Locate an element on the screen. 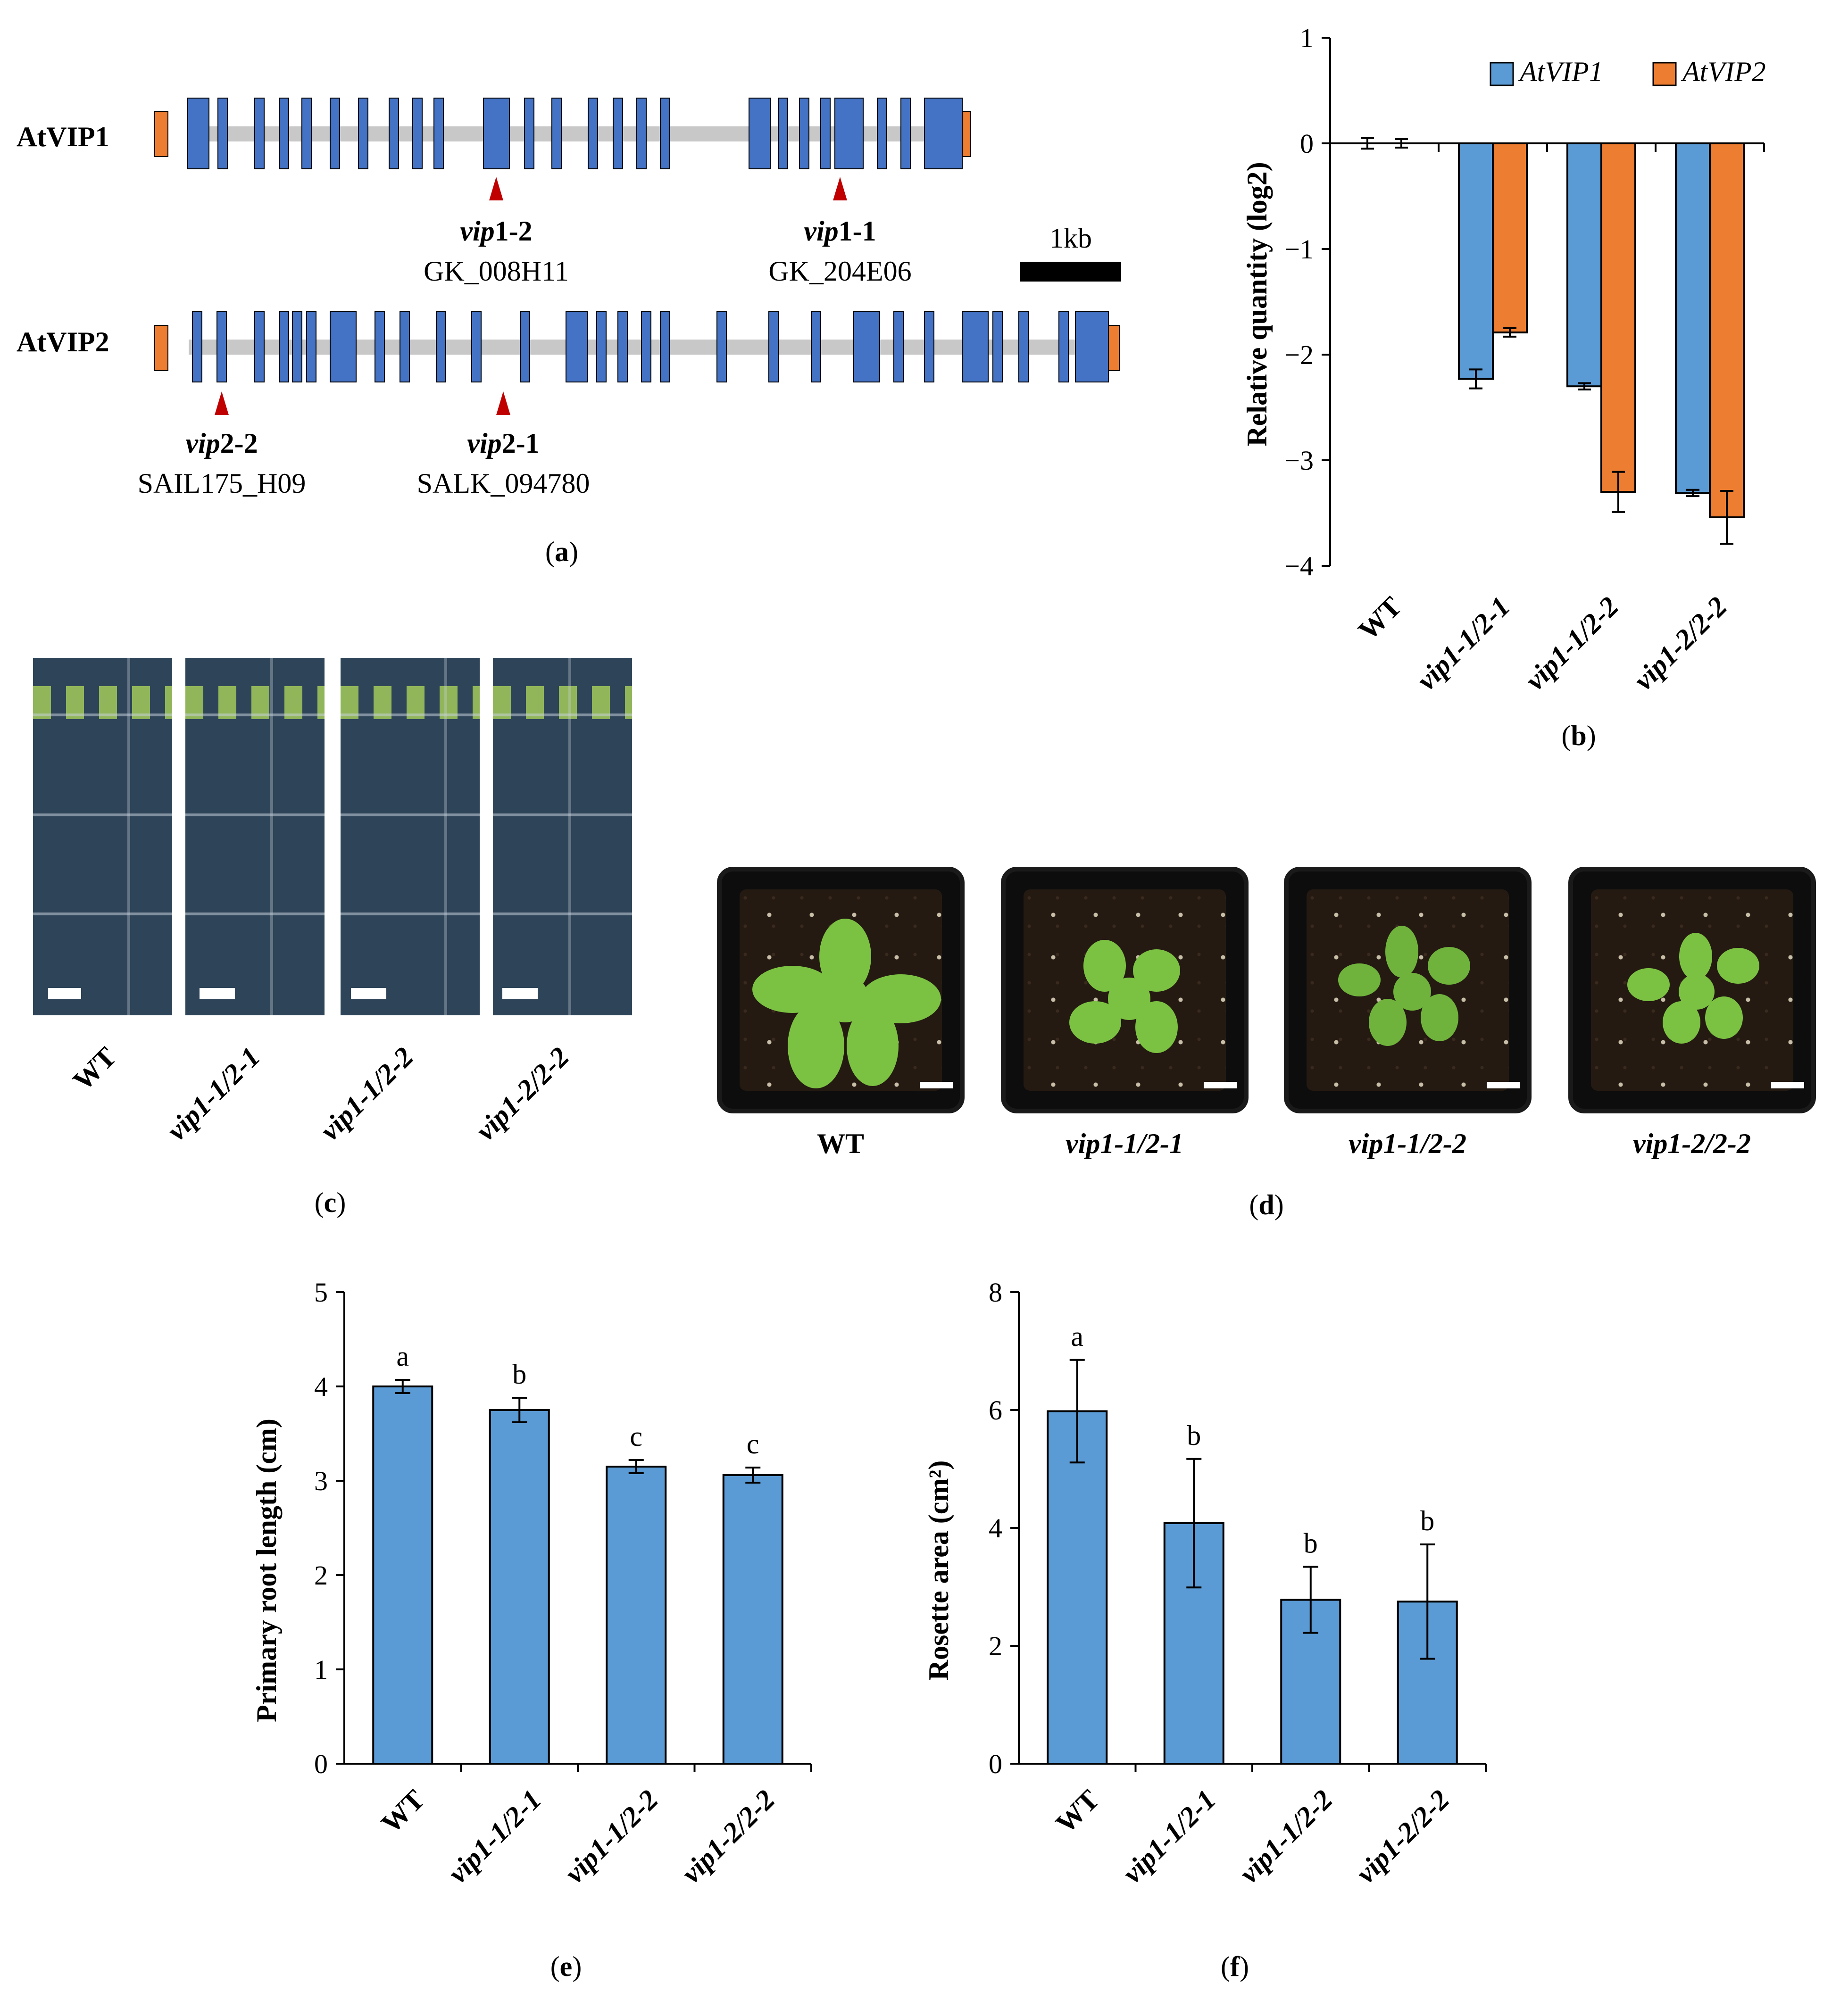  scale-bar-label: 1kb is located at coordinates (1070, 238).